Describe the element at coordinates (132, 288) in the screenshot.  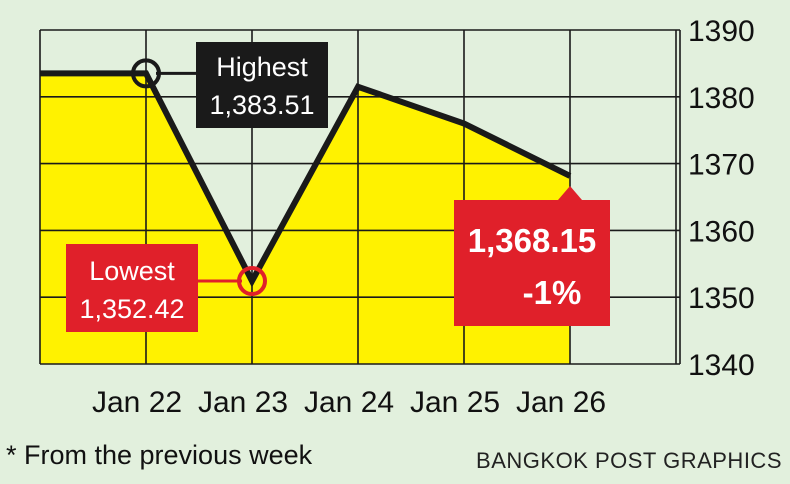
I see `lowest-box` at that location.